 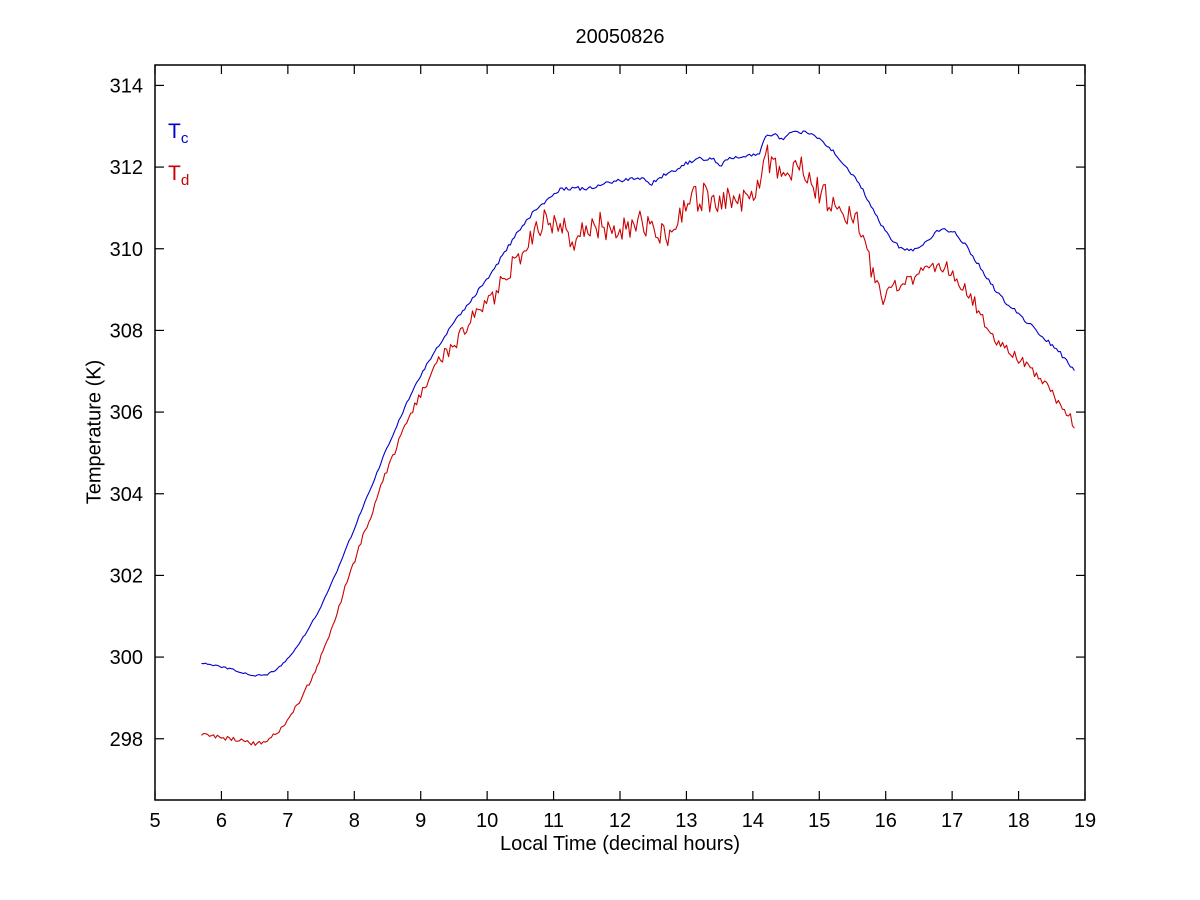 I want to click on y-tick-label: 308, so click(x=126, y=331).